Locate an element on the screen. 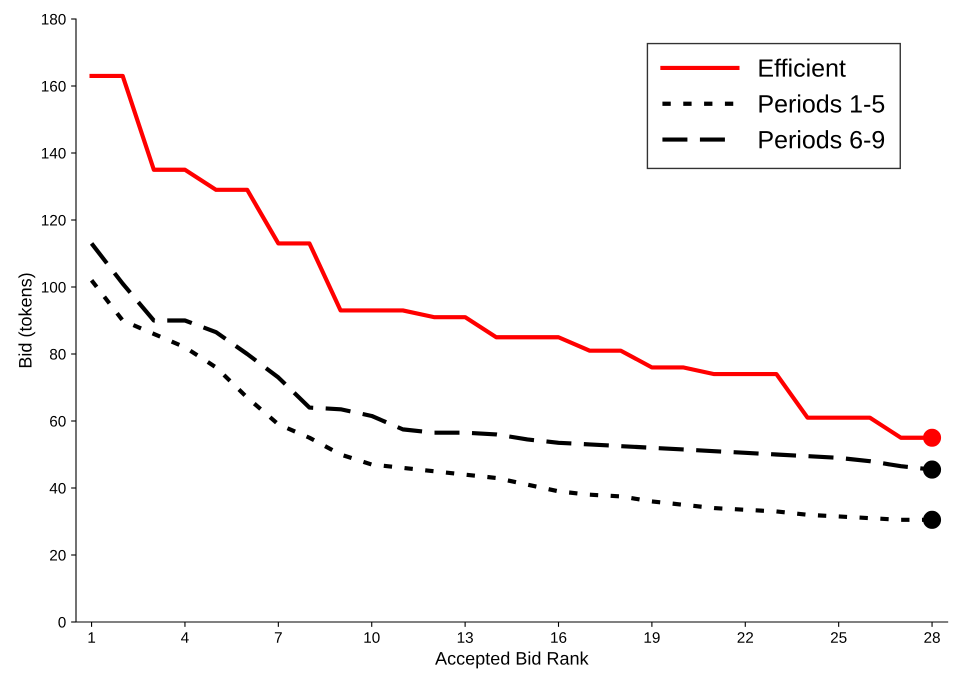 Image resolution: width=953 pixels, height=690 pixels. y-tick-label: 80 is located at coordinates (58, 354).